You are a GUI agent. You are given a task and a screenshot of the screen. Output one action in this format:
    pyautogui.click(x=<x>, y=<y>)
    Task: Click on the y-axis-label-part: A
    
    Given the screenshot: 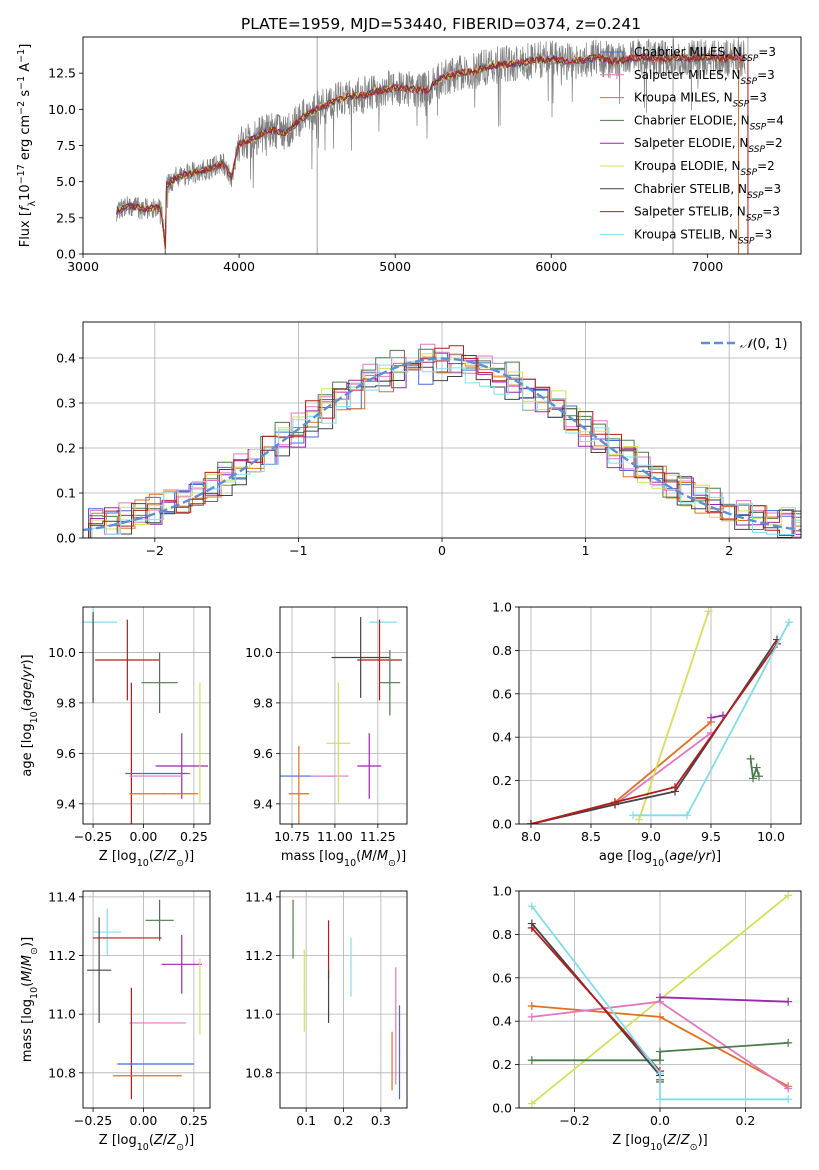 What is the action you would take?
    pyautogui.click(x=25, y=69)
    